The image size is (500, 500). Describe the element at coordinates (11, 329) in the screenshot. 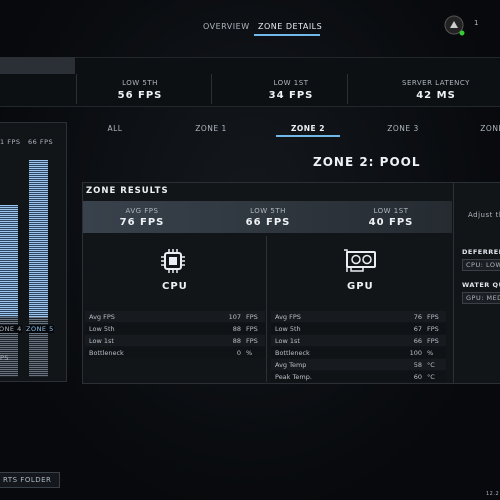

I see `zone-label: ZONE 4` at that location.